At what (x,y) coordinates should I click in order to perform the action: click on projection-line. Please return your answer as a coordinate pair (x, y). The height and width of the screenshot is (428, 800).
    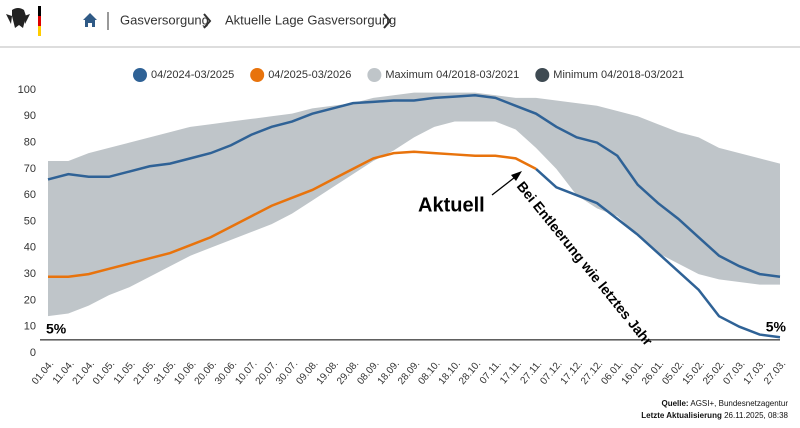
    Looking at the image, I should click on (658, 253).